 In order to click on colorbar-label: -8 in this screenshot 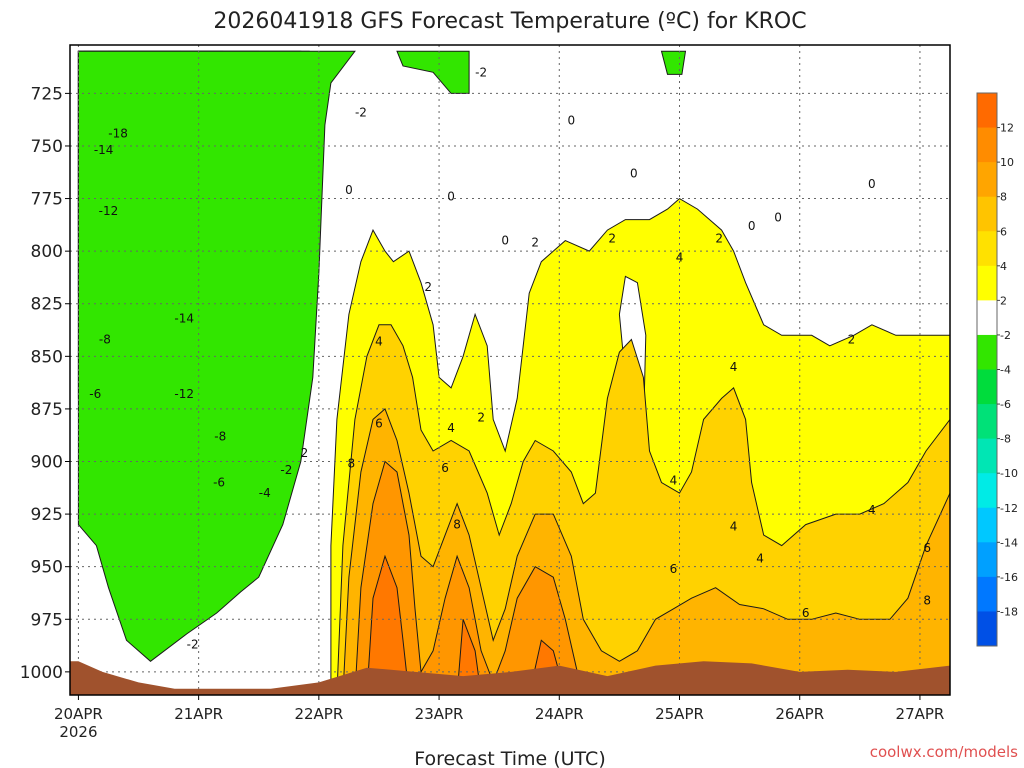, I will do `click(1005, 439)`.